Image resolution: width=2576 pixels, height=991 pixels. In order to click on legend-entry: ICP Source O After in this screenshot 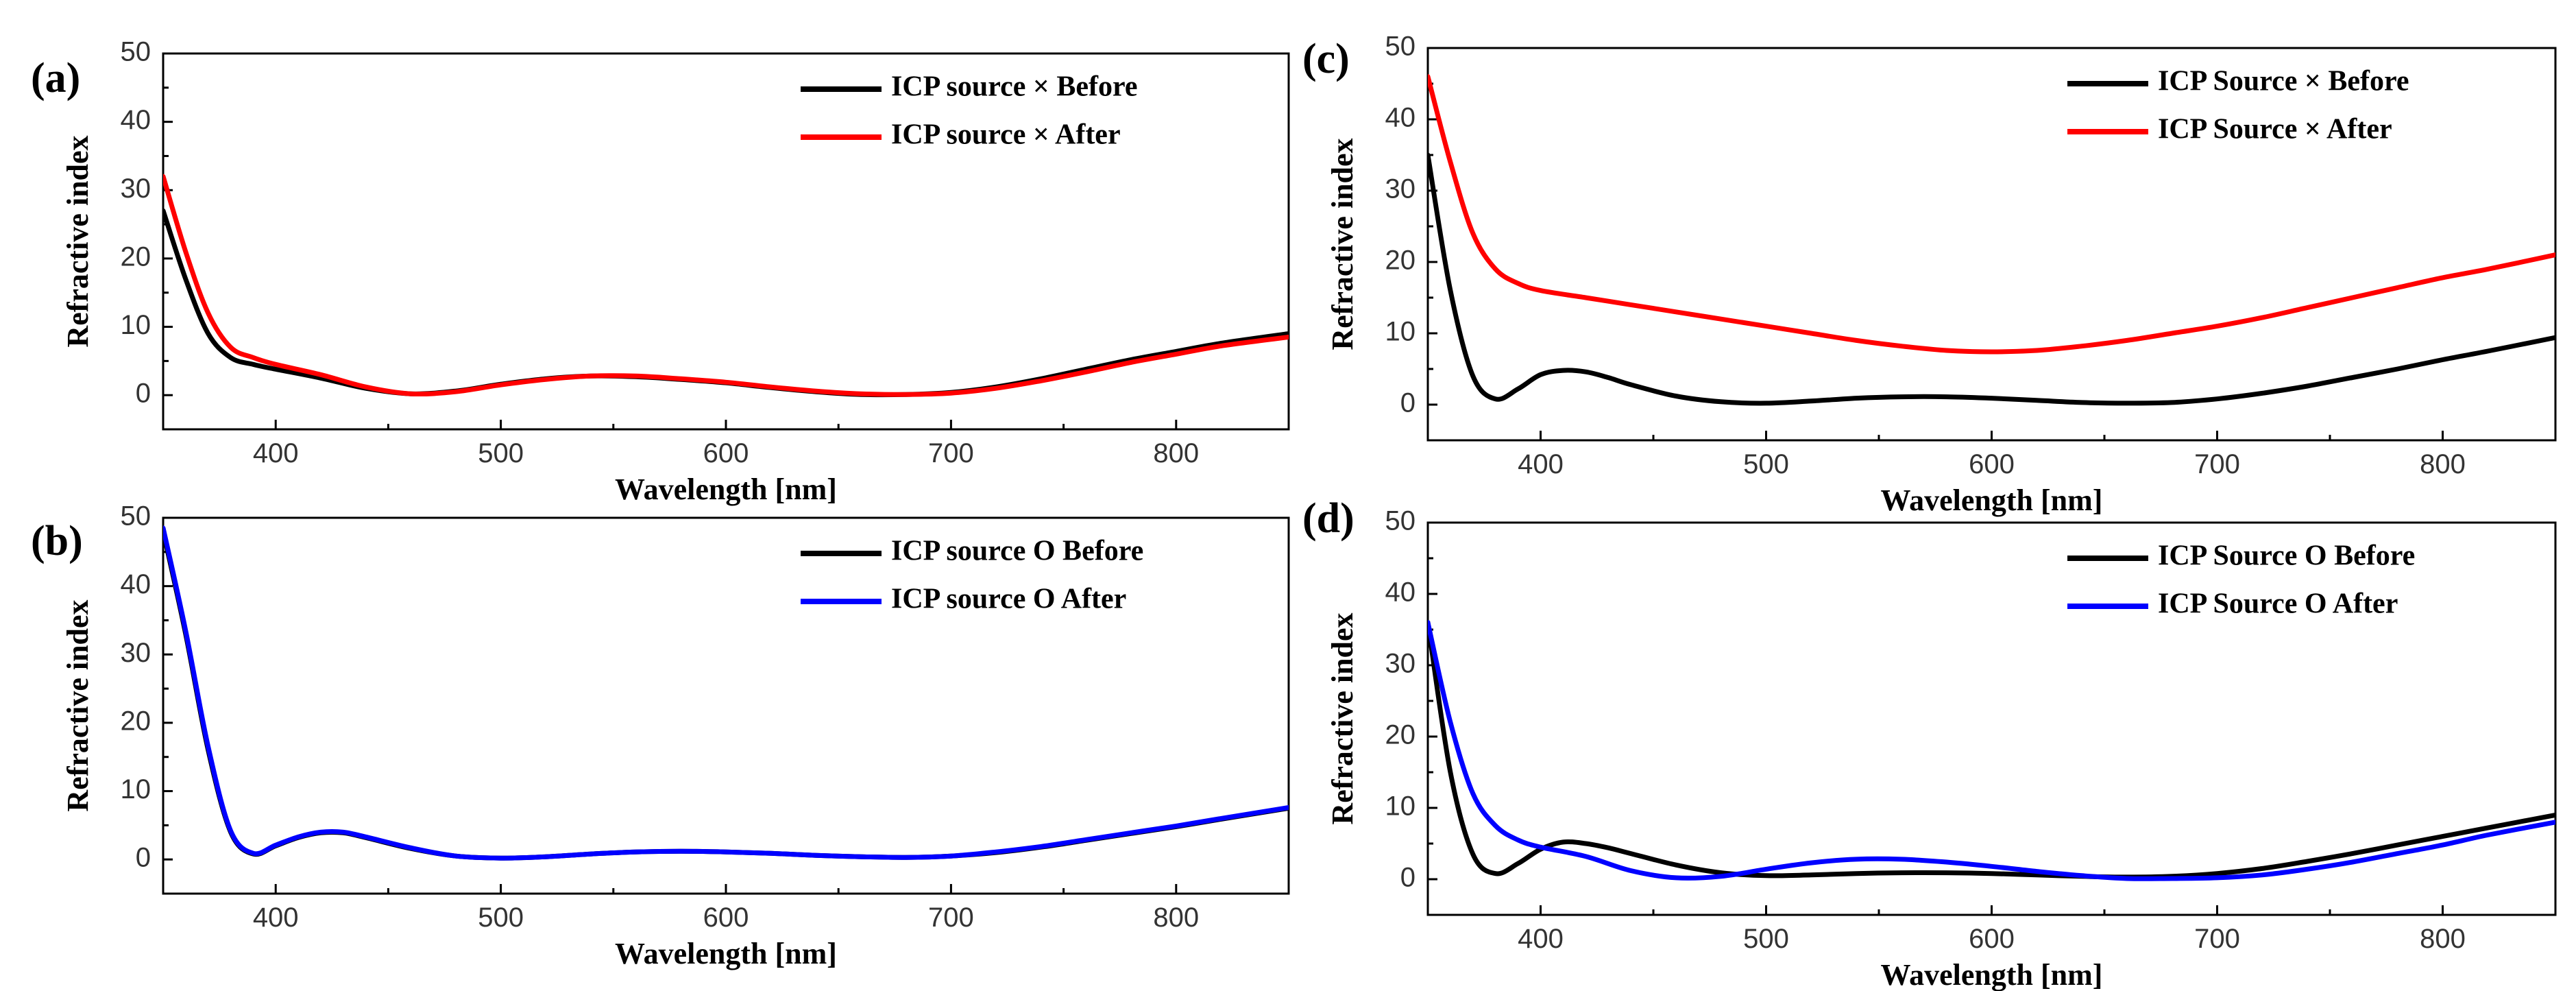, I will do `click(2278, 604)`.